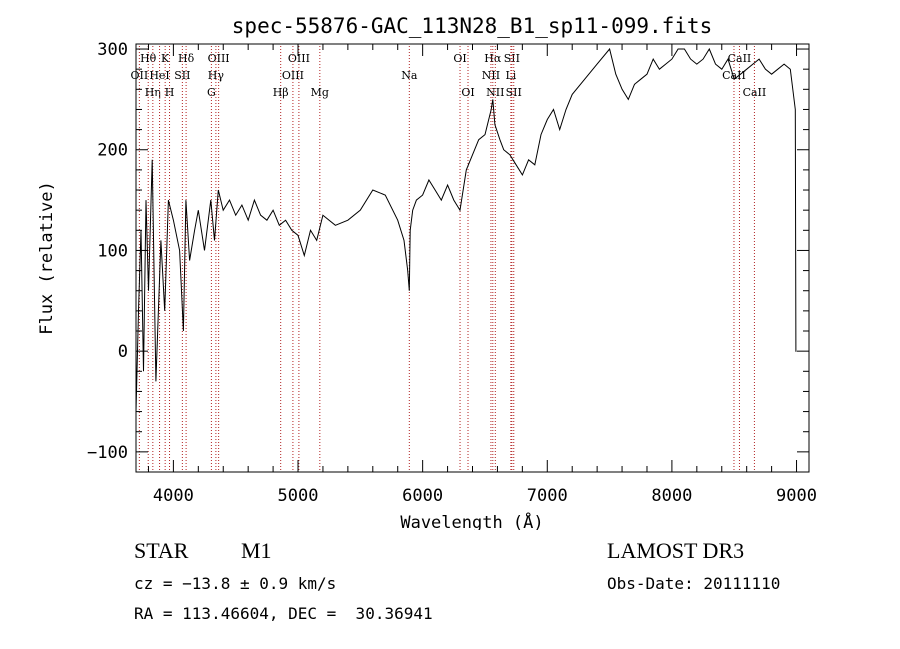 This screenshot has width=900, height=649. Describe the element at coordinates (422, 496) in the screenshot. I see `x-tick-label: 6000` at that location.